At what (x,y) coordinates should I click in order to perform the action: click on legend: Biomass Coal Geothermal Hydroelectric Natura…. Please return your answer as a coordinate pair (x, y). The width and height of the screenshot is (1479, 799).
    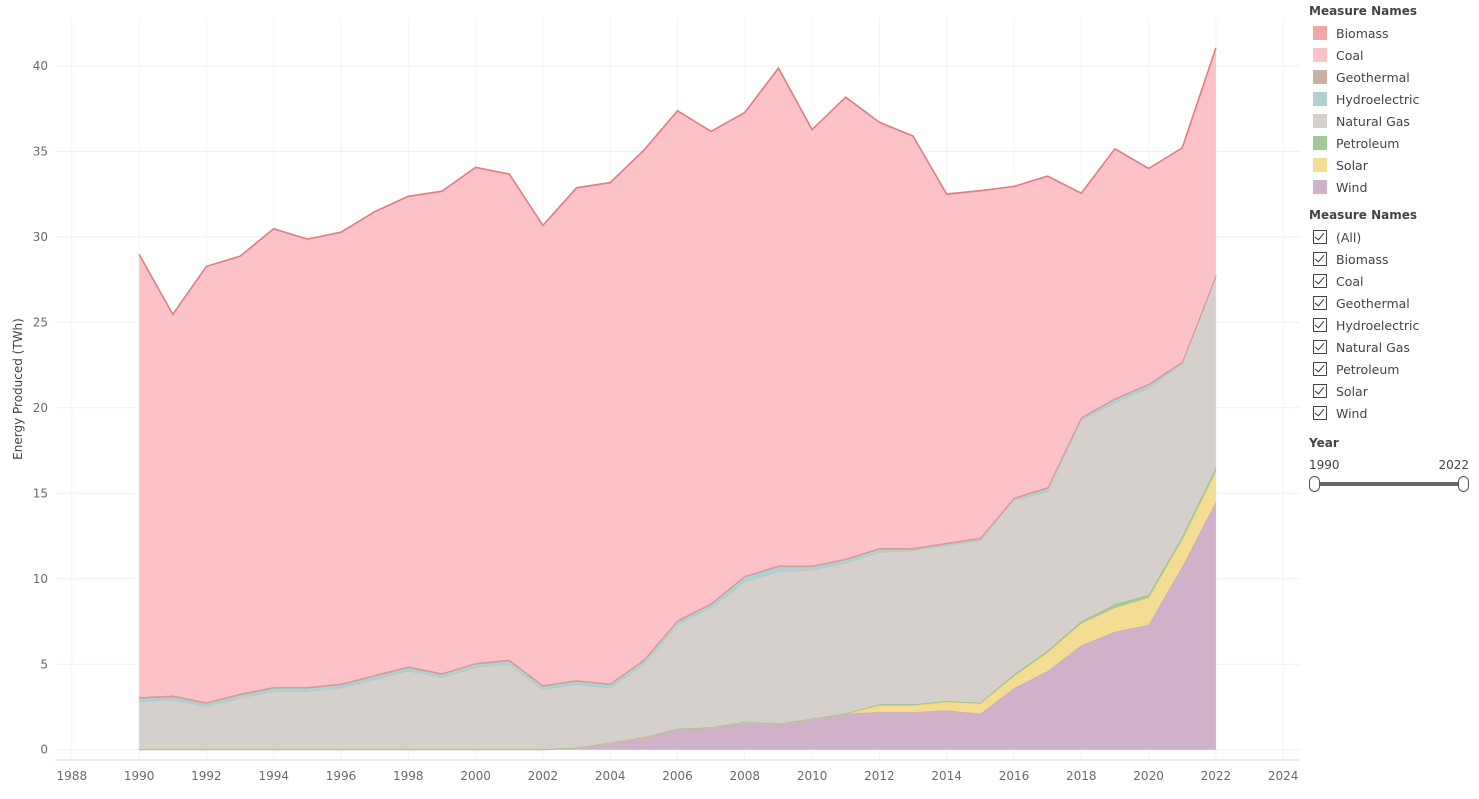
    Looking at the image, I should click on (1394, 110).